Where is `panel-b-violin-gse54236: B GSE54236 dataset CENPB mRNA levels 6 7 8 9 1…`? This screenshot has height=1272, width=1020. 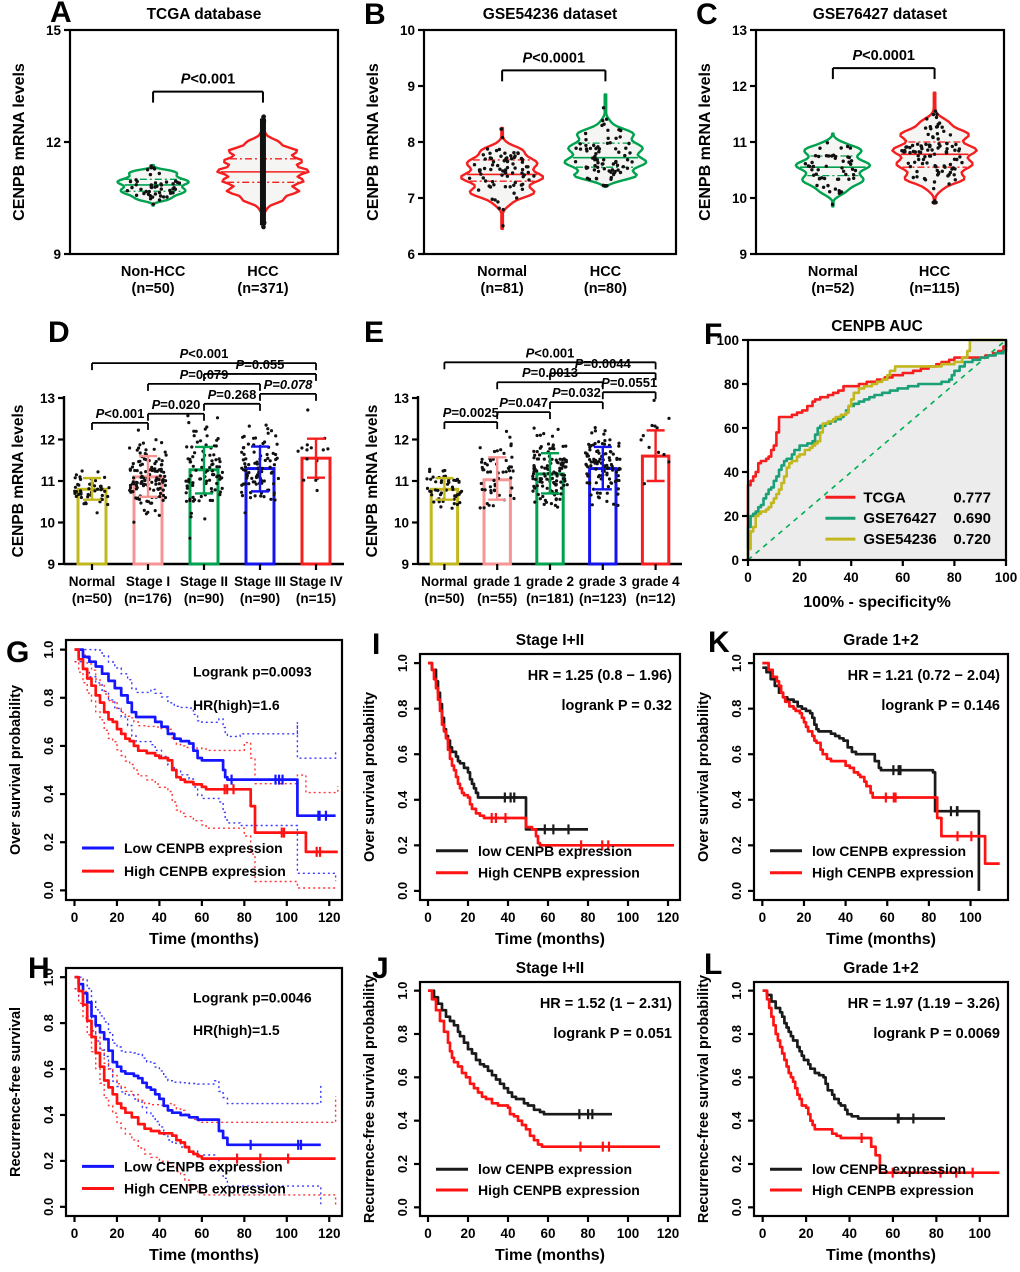
panel-b-violin-gse54236: B GSE54236 dataset CENPB mRNA levels 6 7 8 9 1… is located at coordinates (527, 154).